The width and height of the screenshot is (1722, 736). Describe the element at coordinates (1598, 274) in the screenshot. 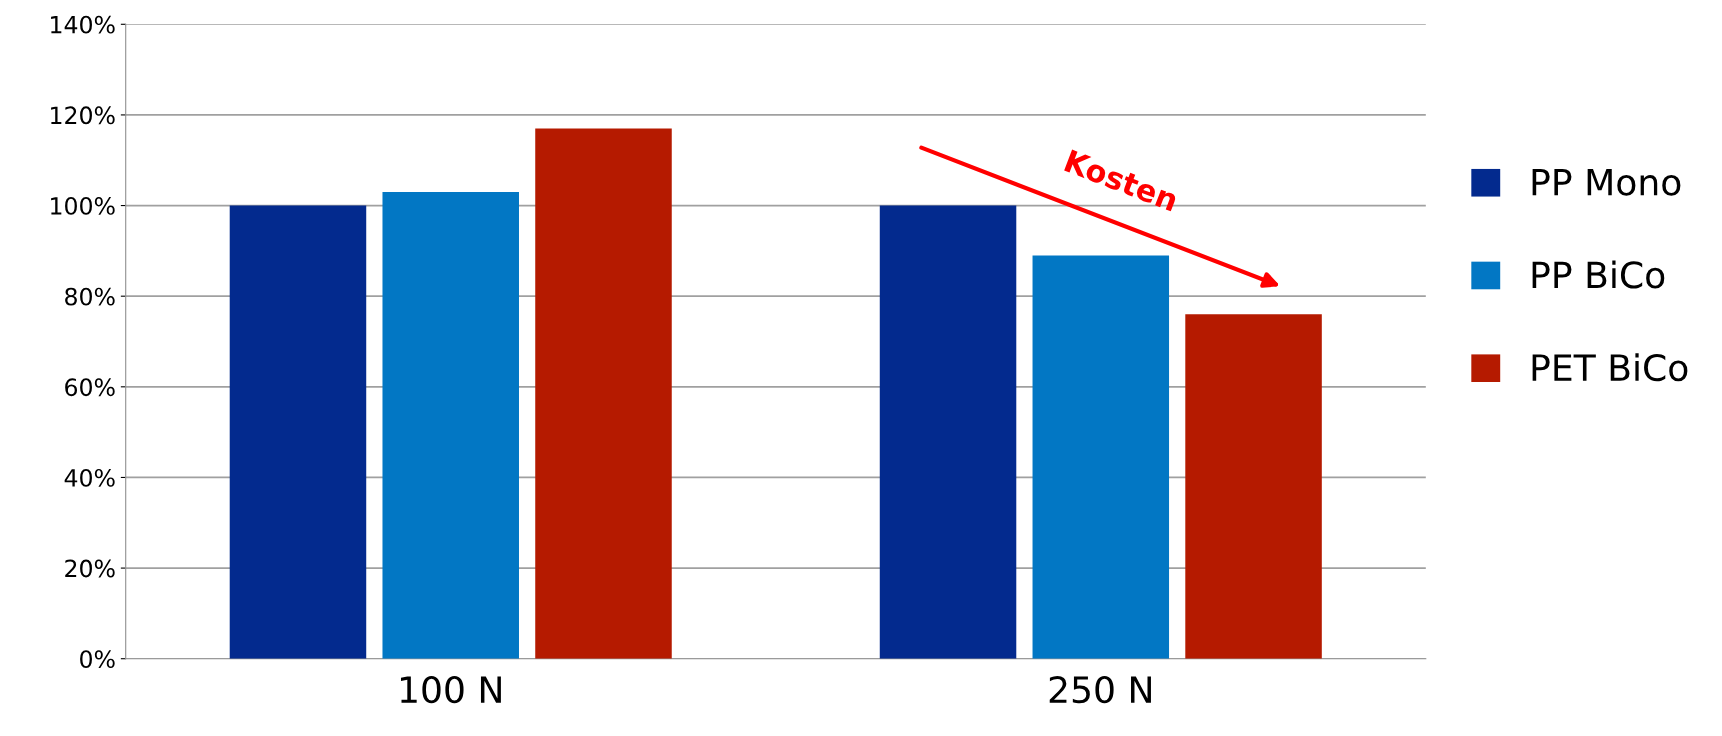

I see `legend-label: PP BiCo` at that location.